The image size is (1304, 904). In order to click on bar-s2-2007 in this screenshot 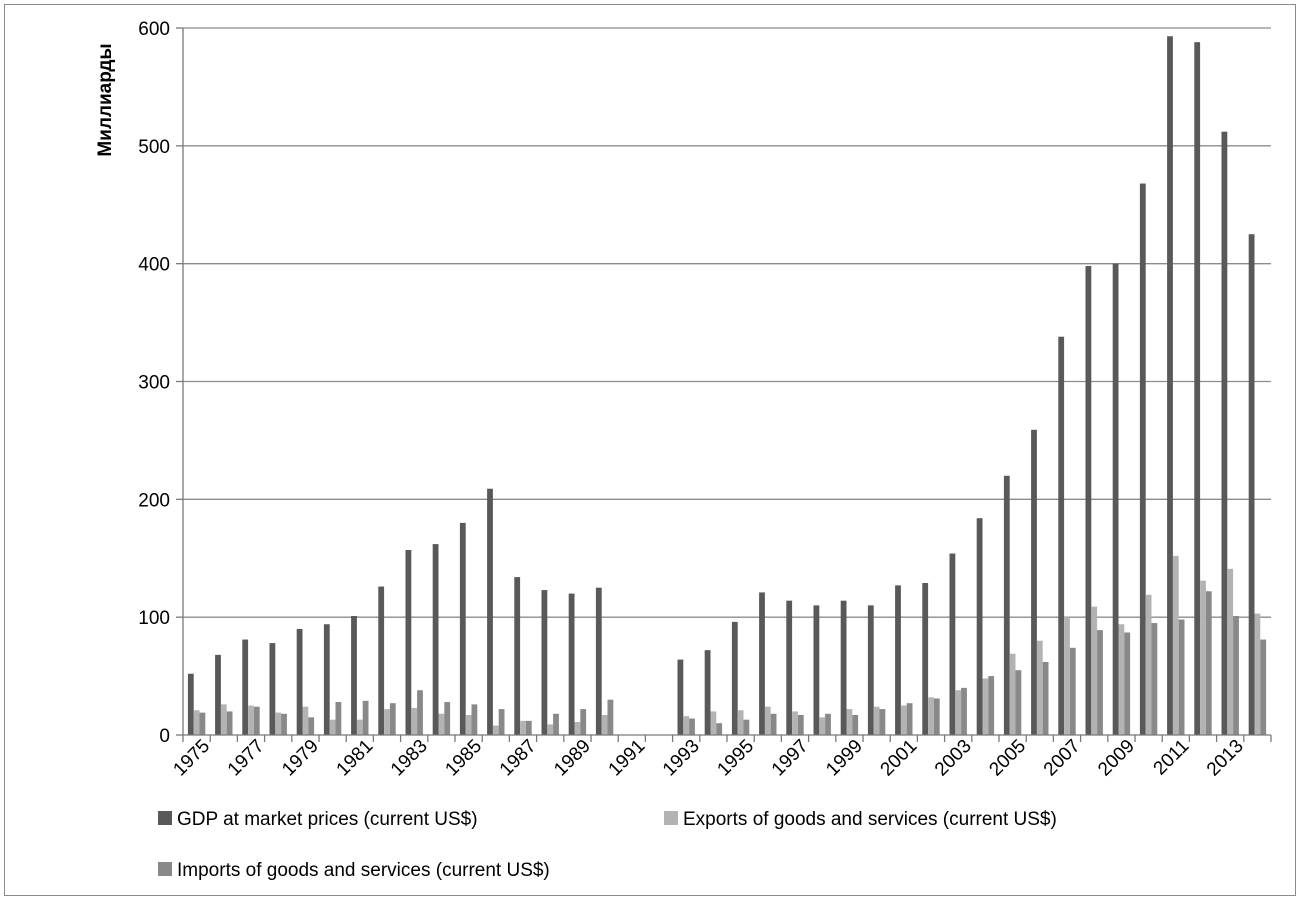, I will do `click(1072, 691)`.